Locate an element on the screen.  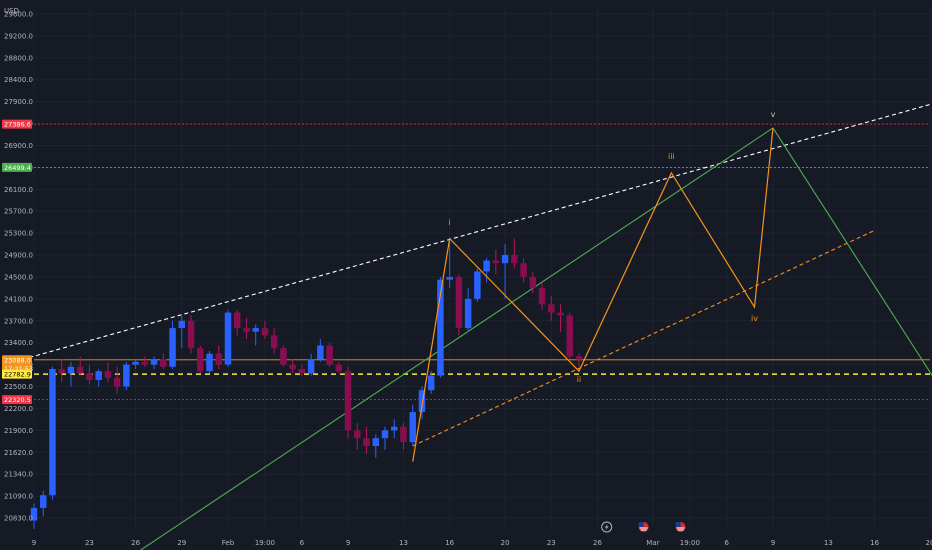
price-tick-label: 25300.0 is located at coordinates (18, 234).